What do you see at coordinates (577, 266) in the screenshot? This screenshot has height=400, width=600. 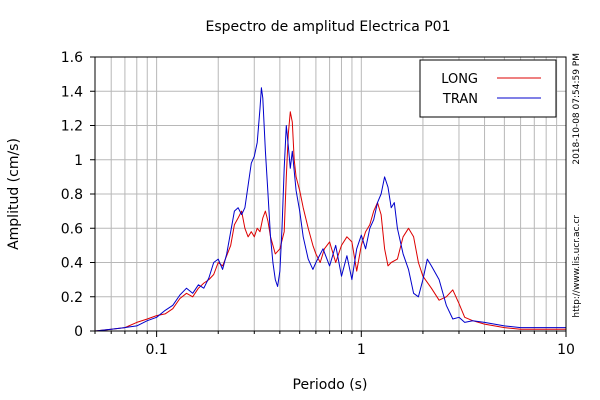 I see `source-url-label: http://www.lis.ucr.ac.cr` at bounding box center [577, 266].